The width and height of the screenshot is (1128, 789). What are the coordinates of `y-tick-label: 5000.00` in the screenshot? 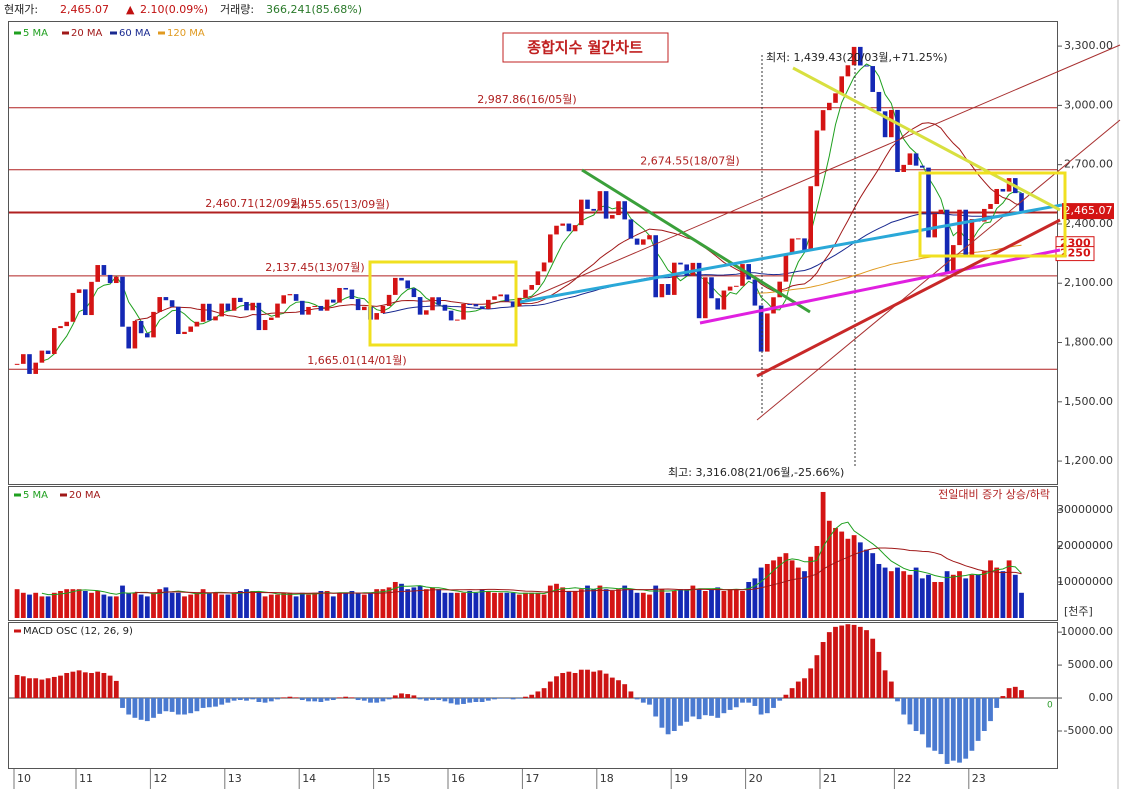 It's located at (1091, 664).